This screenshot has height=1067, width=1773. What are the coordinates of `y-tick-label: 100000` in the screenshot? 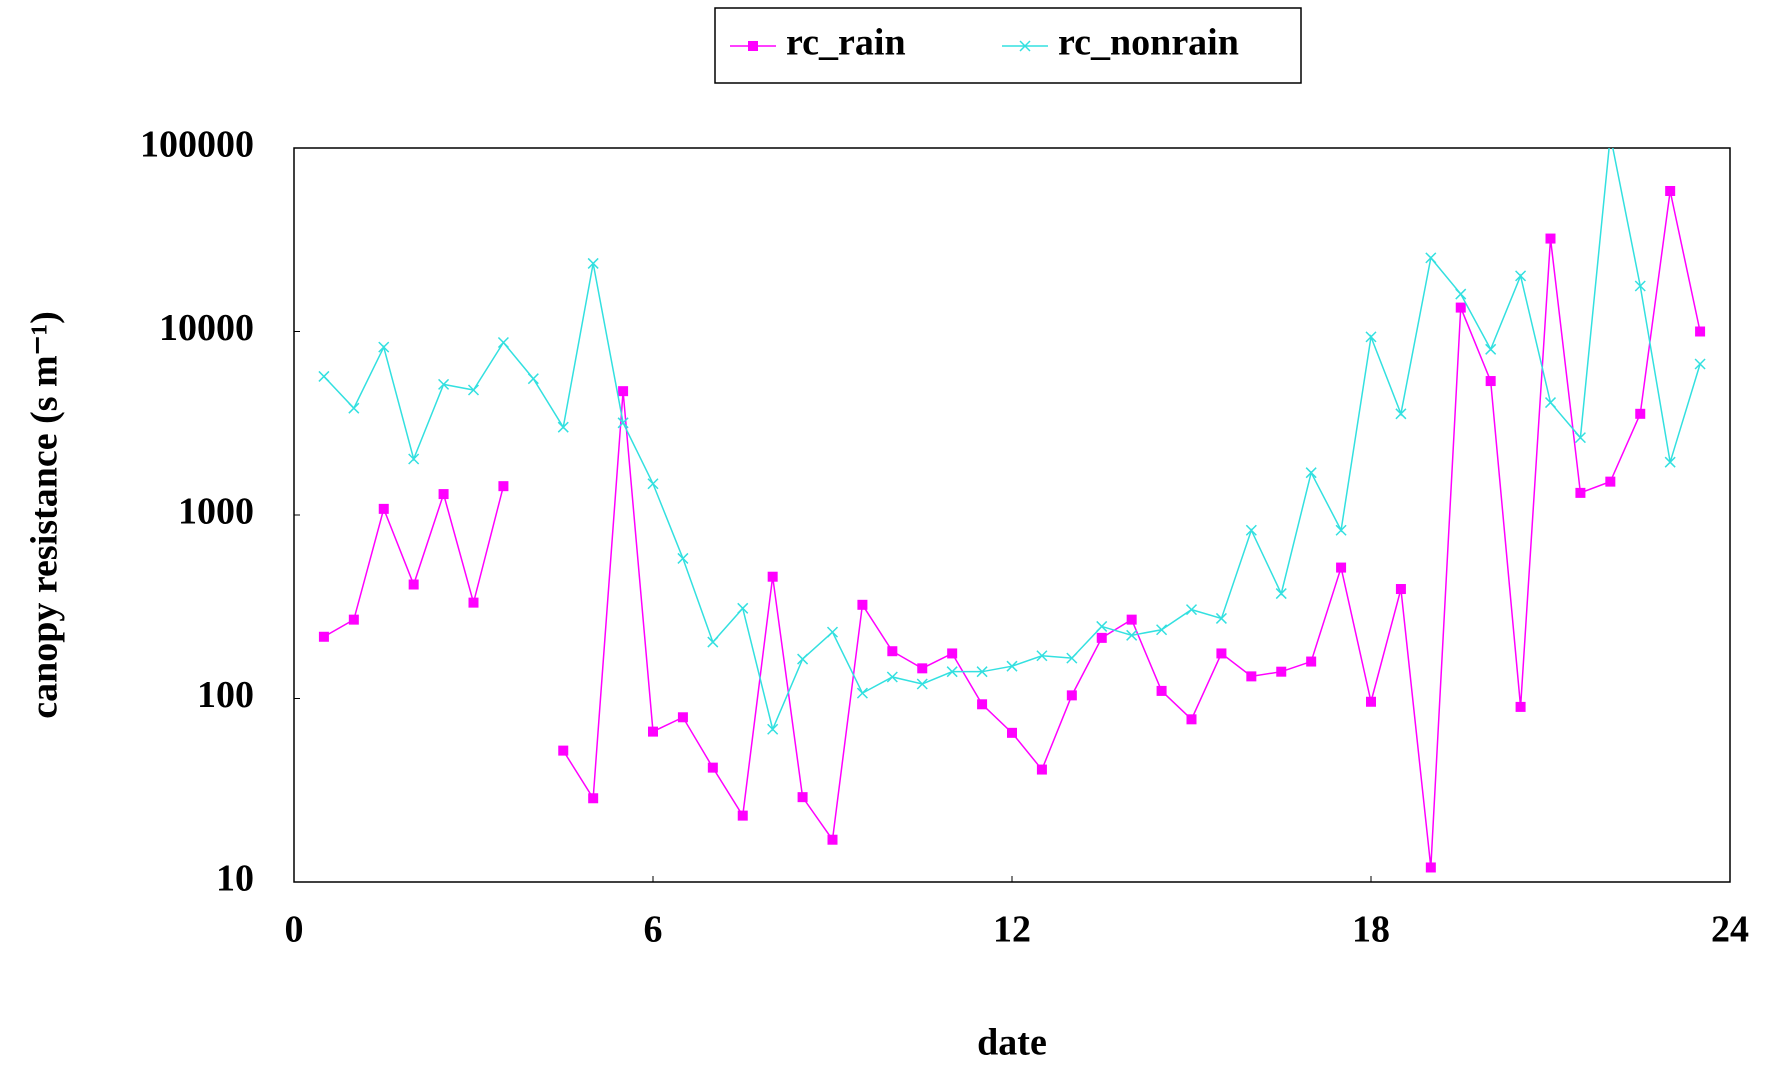 It's located at (197, 145).